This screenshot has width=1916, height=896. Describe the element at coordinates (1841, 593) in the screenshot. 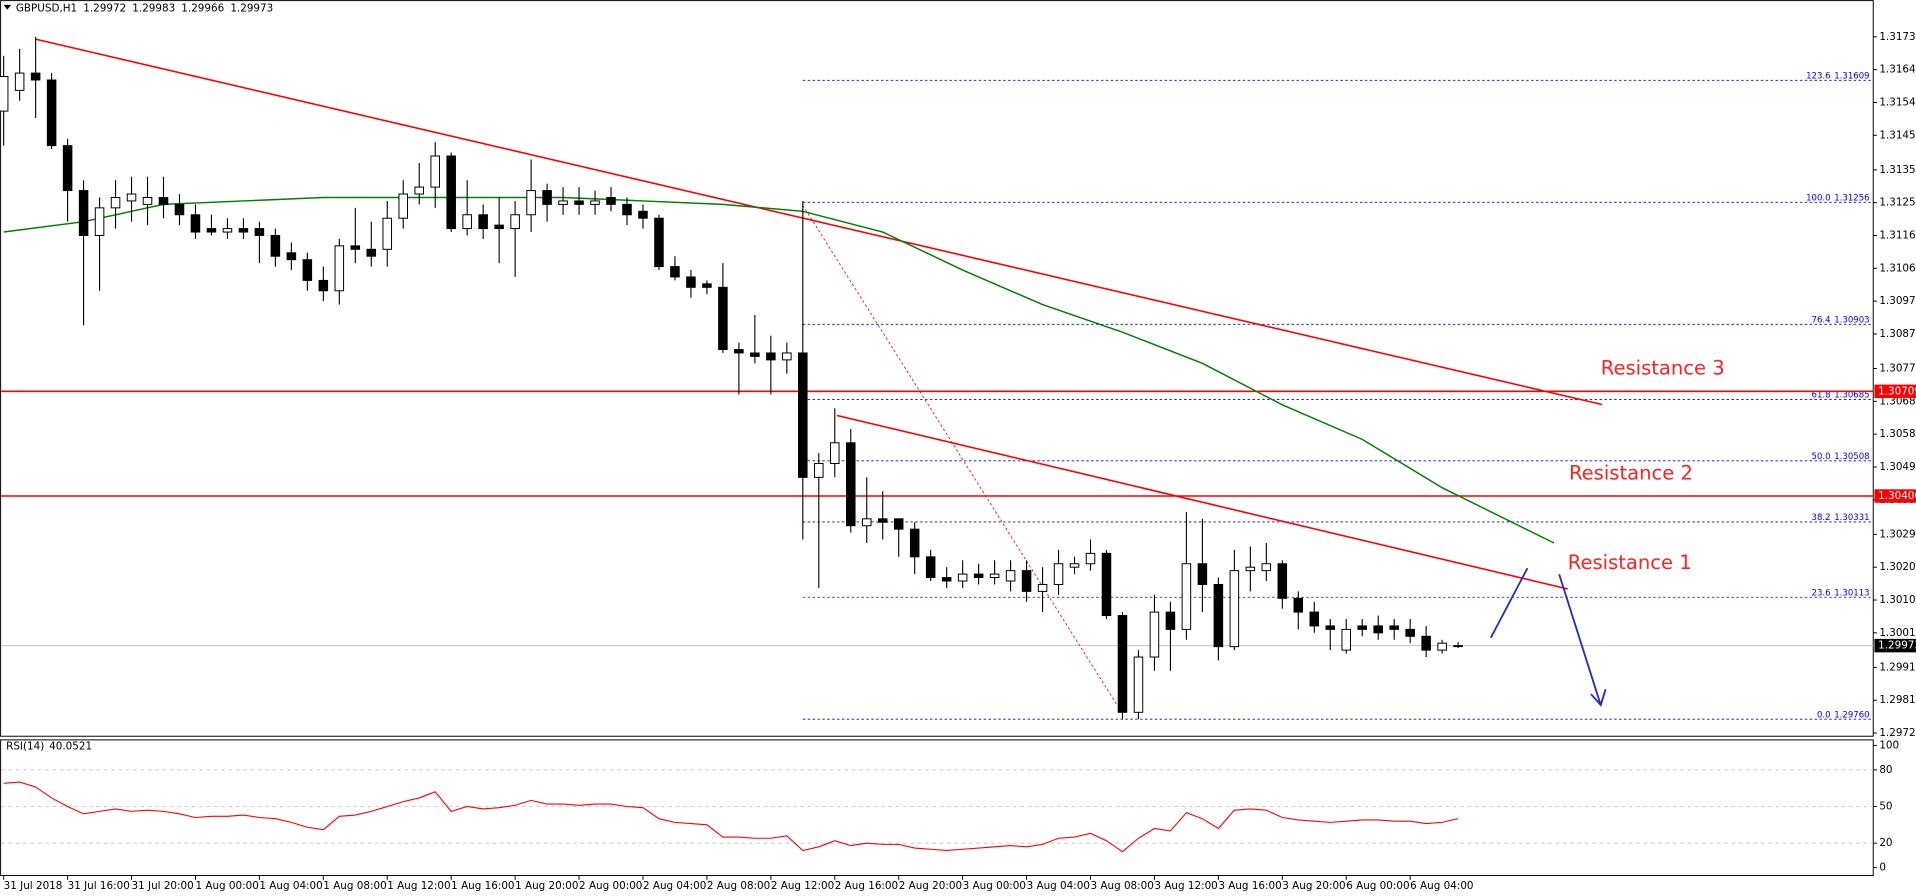

I see `fib-label: 23.6 1.30113` at that location.